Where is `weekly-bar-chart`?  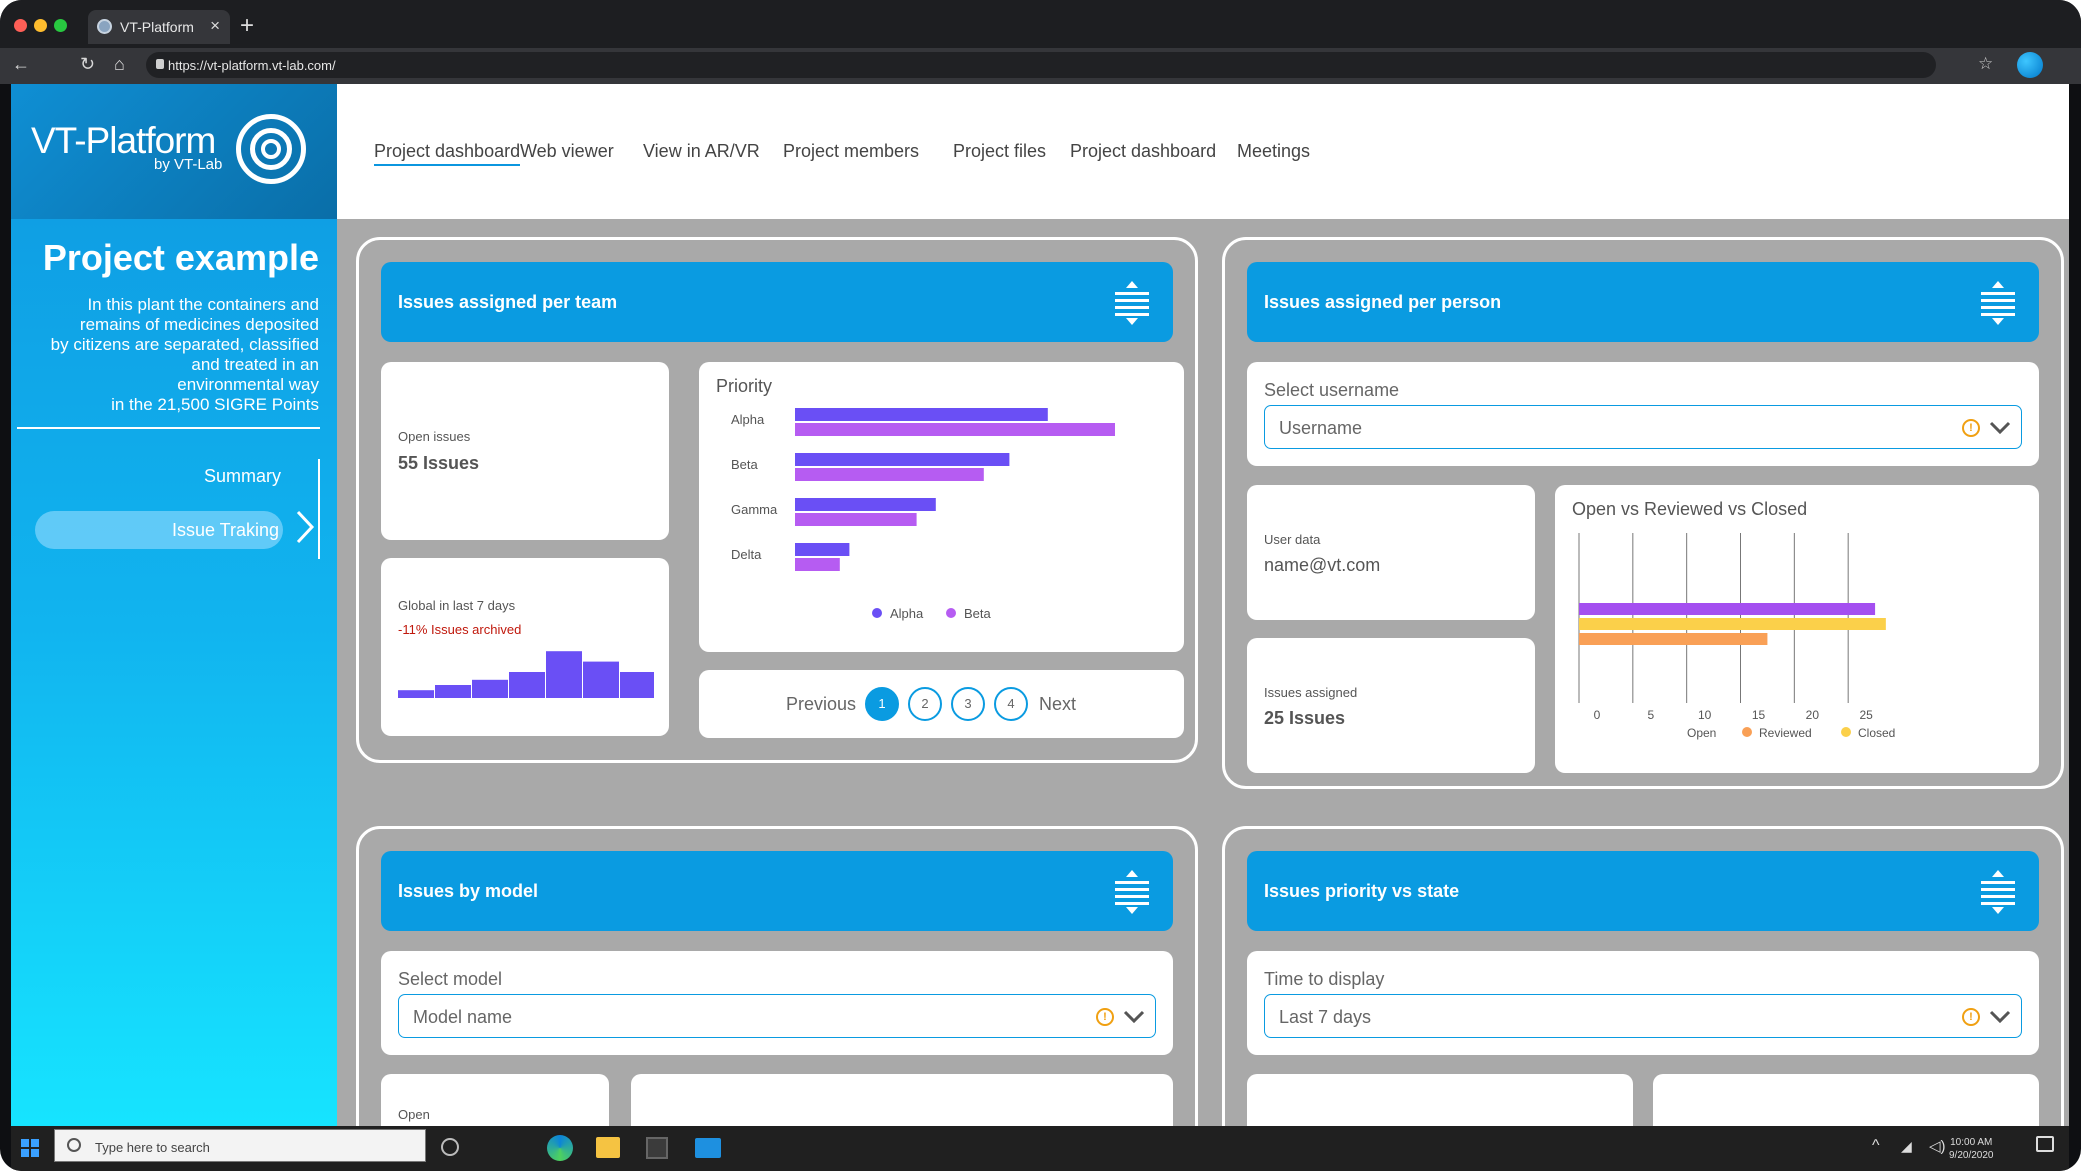 weekly-bar-chart is located at coordinates (526, 674).